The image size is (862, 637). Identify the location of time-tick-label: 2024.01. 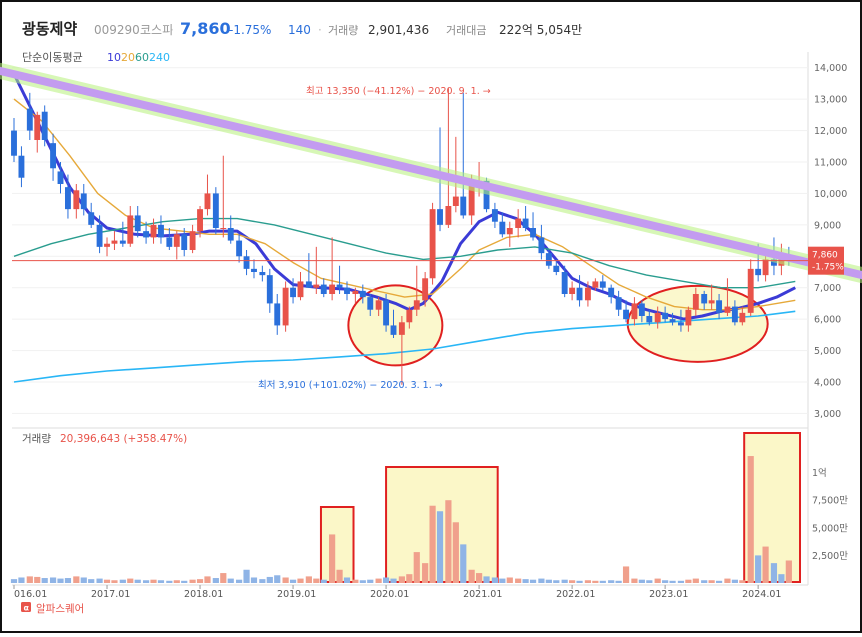
(761, 594).